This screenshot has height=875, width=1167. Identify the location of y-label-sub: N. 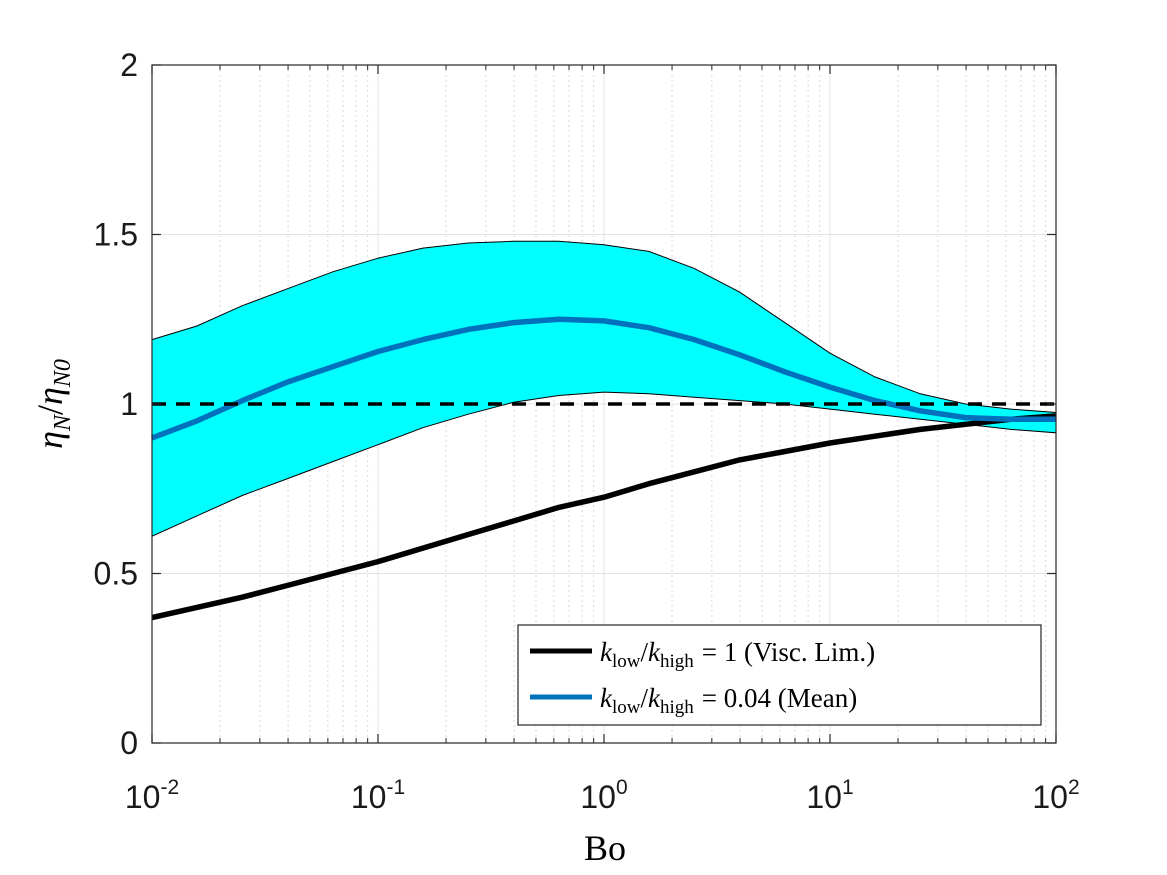
(63, 422).